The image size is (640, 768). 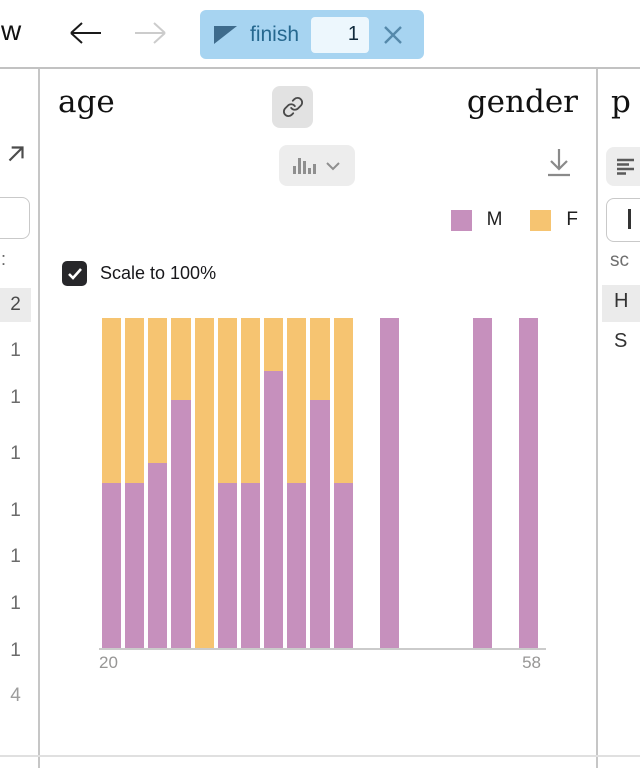 What do you see at coordinates (317, 165) in the screenshot?
I see `chart-type-dropdown` at bounding box center [317, 165].